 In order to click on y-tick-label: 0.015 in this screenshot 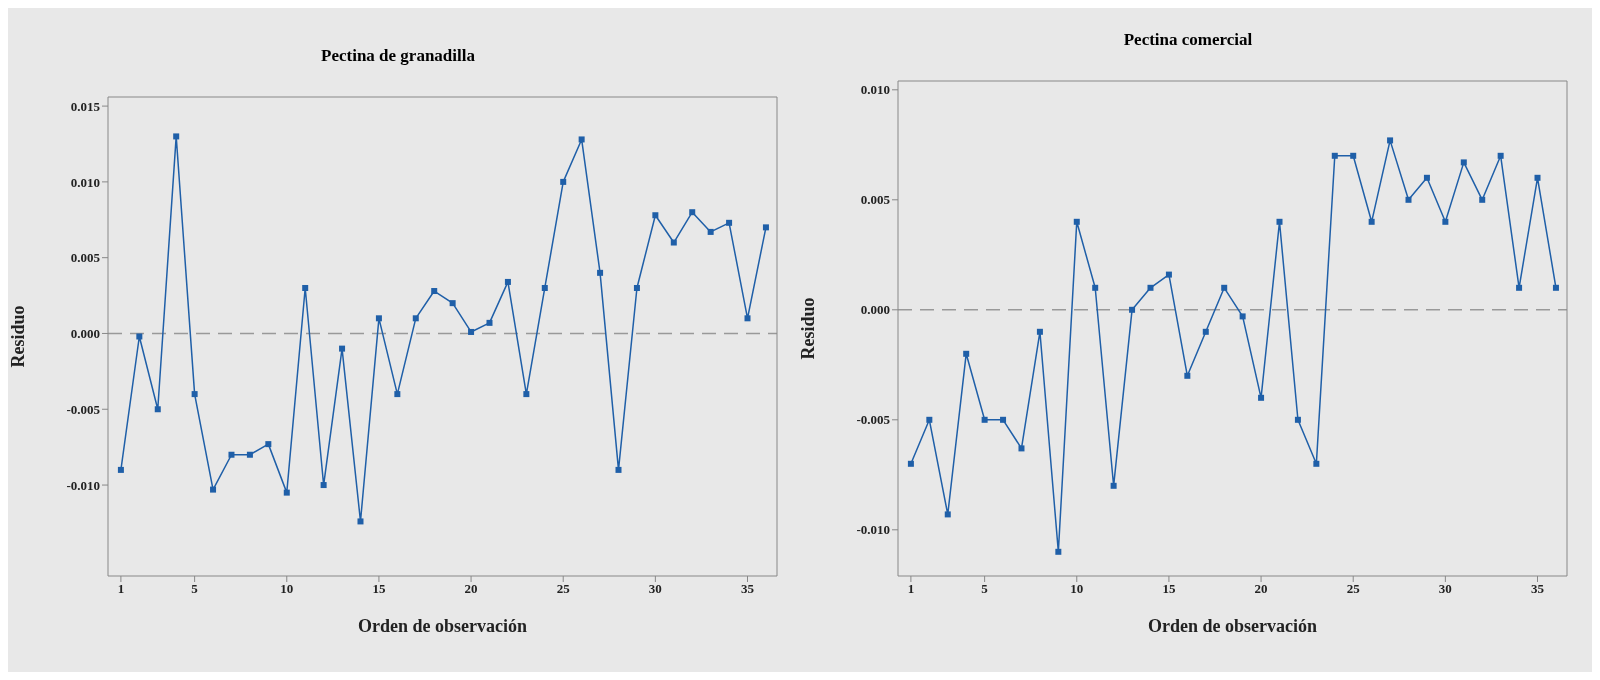, I will do `click(85, 106)`.